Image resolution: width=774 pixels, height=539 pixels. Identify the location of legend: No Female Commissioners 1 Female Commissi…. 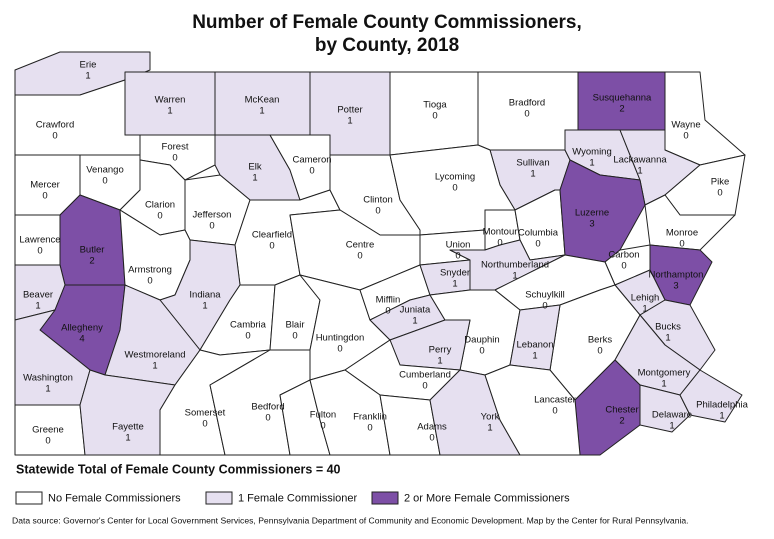
(292, 498).